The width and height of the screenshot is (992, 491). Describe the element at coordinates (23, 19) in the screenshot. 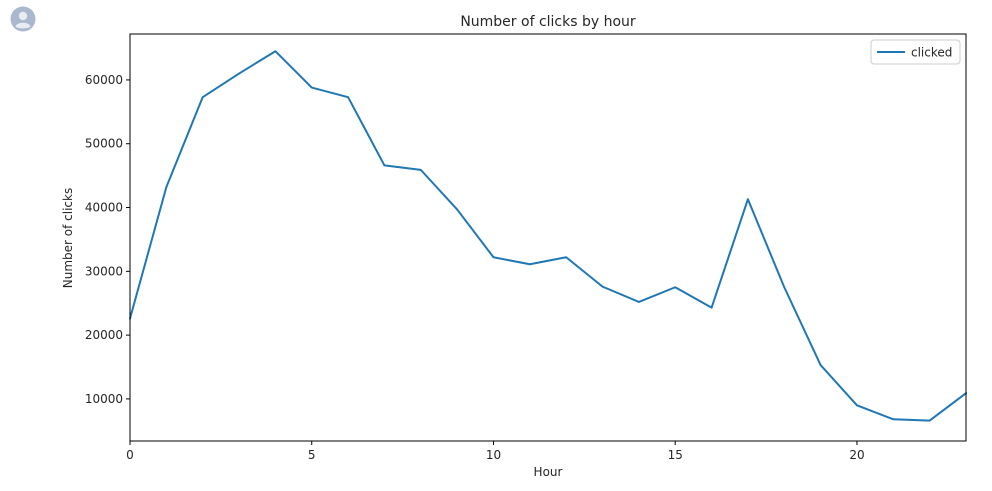

I see `user-avatar-icon` at that location.